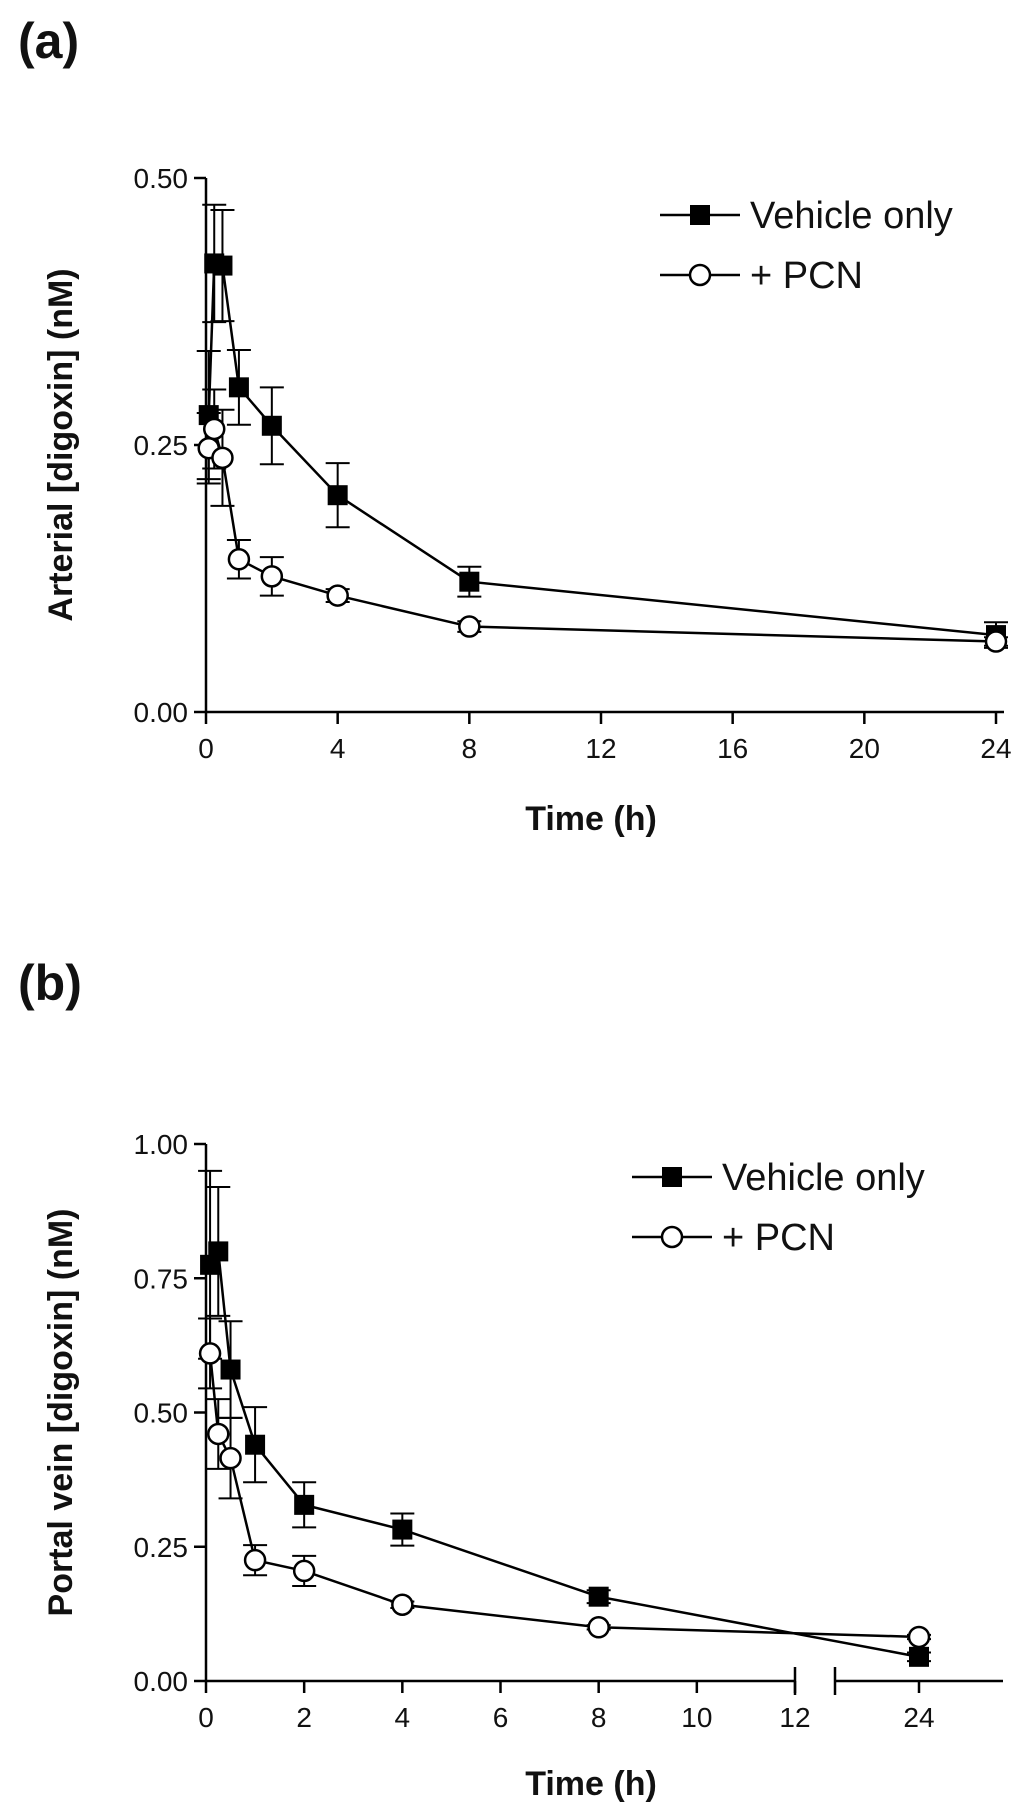 Image resolution: width=1024 pixels, height=1811 pixels. What do you see at coordinates (732, 748) in the screenshot?
I see `x-tick-label: 16` at bounding box center [732, 748].